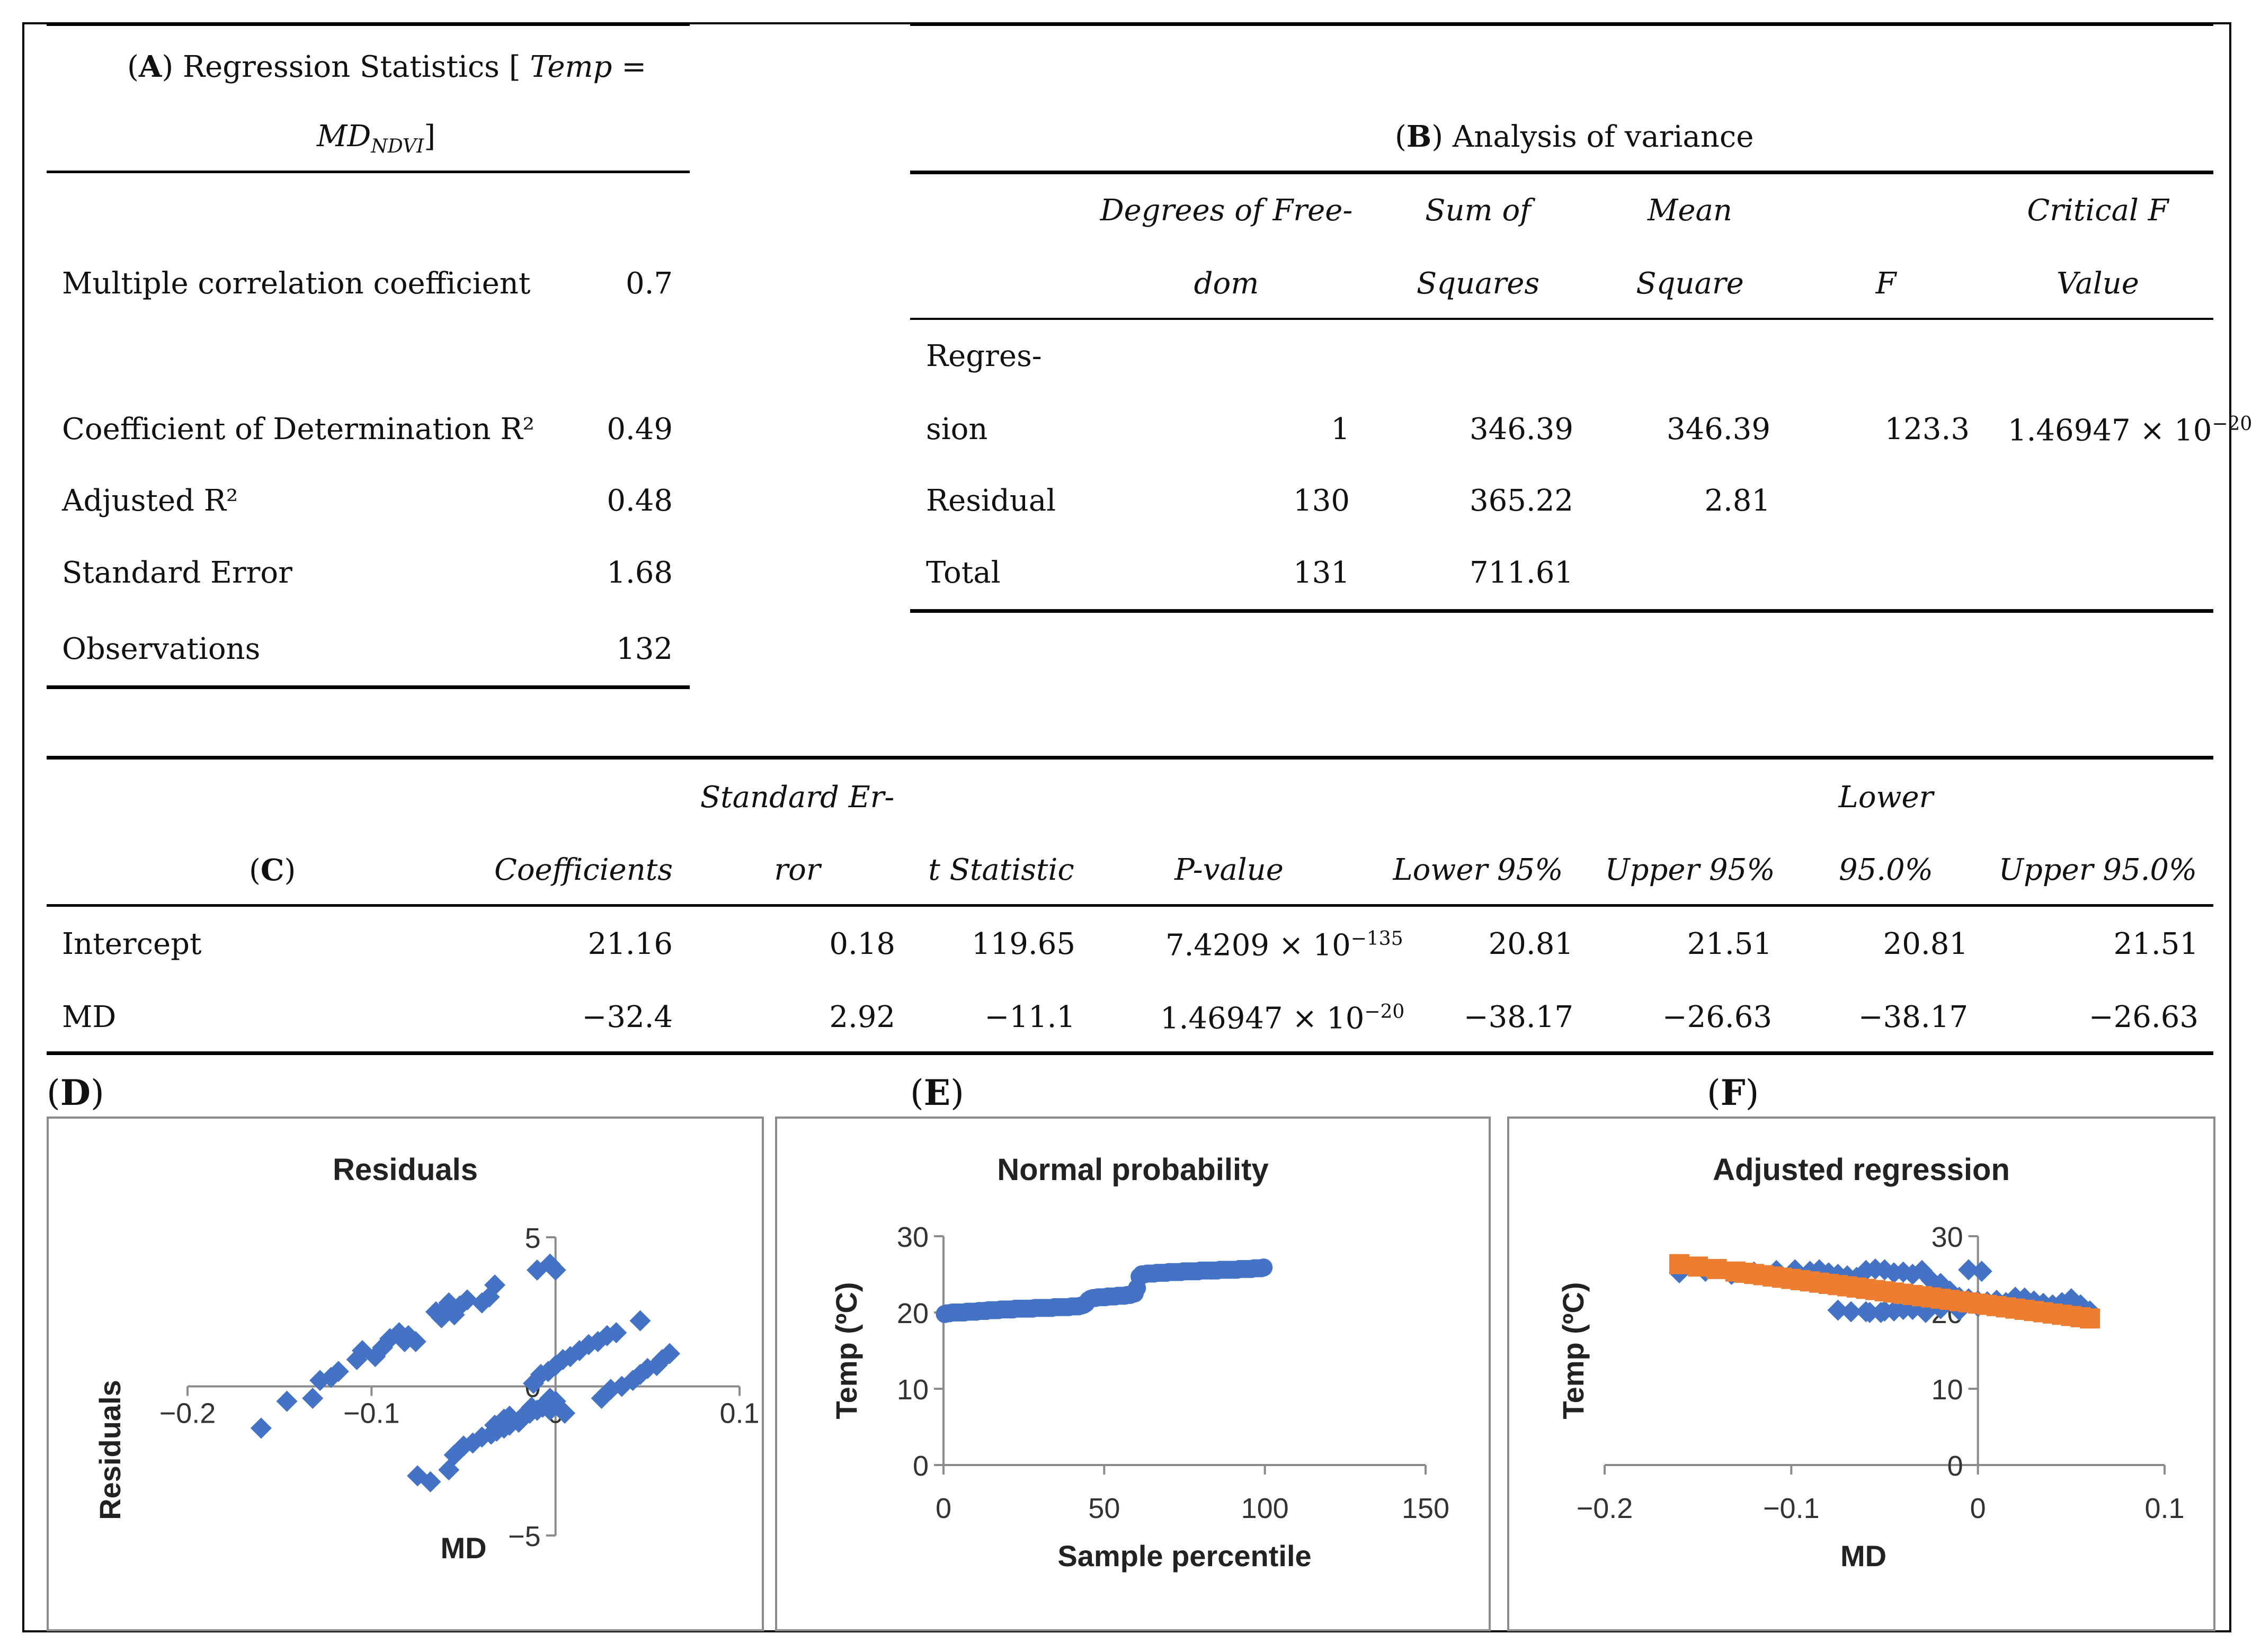 This screenshot has width=2252, height=1652. What do you see at coordinates (1886, 797) in the screenshot?
I see `header-l950-1: Lower` at bounding box center [1886, 797].